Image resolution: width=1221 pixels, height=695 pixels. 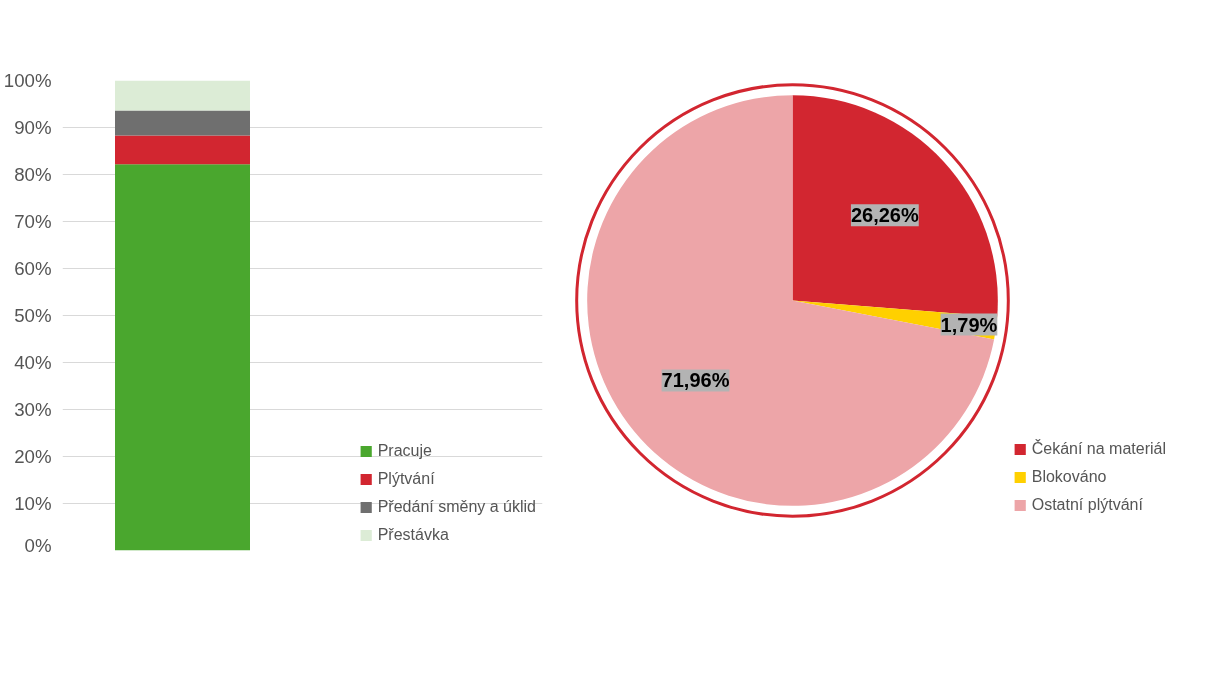 I want to click on legend-label: Předání směny a úklid, so click(x=456, y=507).